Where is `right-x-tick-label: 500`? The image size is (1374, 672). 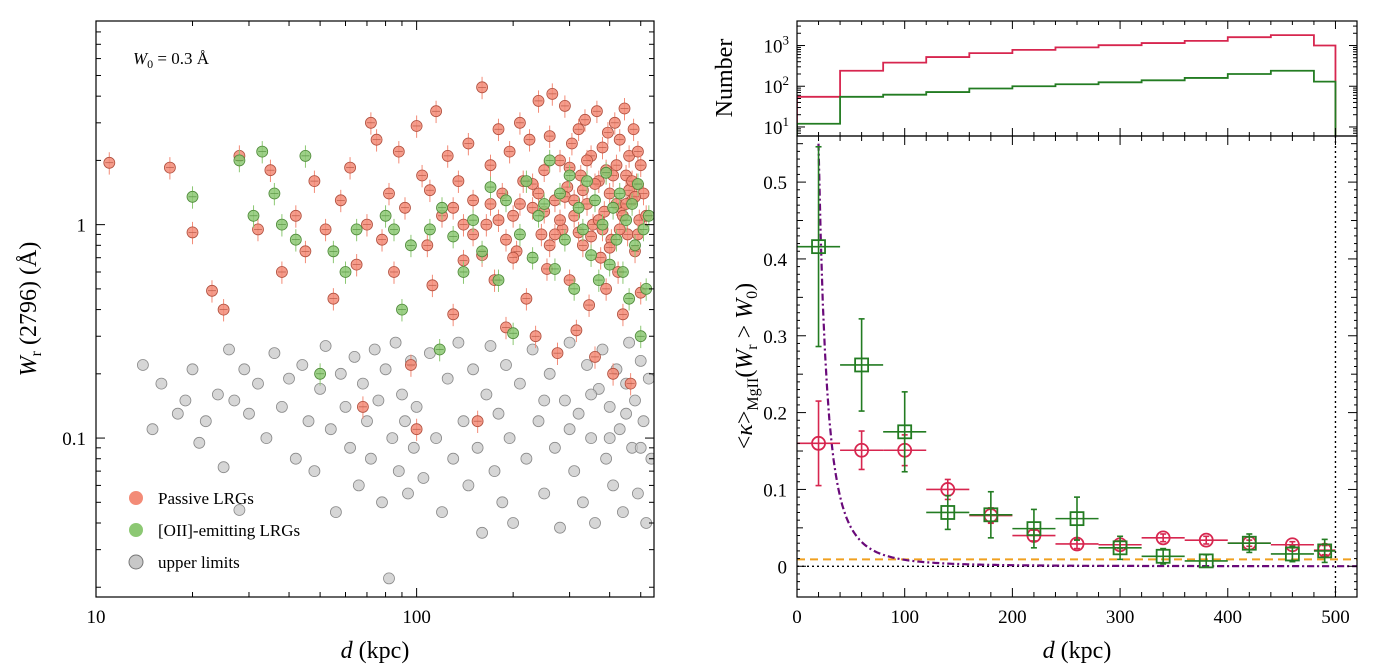
right-x-tick-label: 500 is located at coordinates (1335, 617).